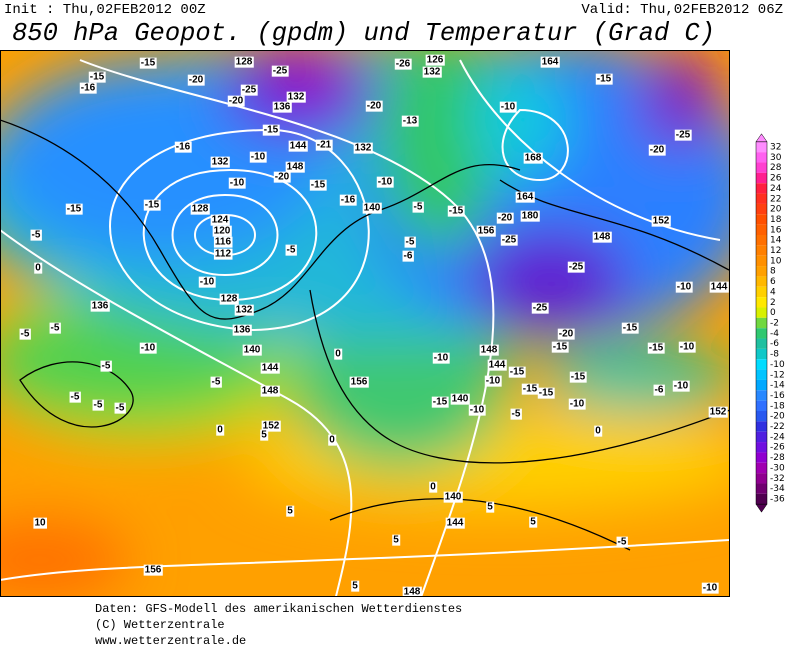  I want to click on colorbar-label: -34, so click(777, 489).